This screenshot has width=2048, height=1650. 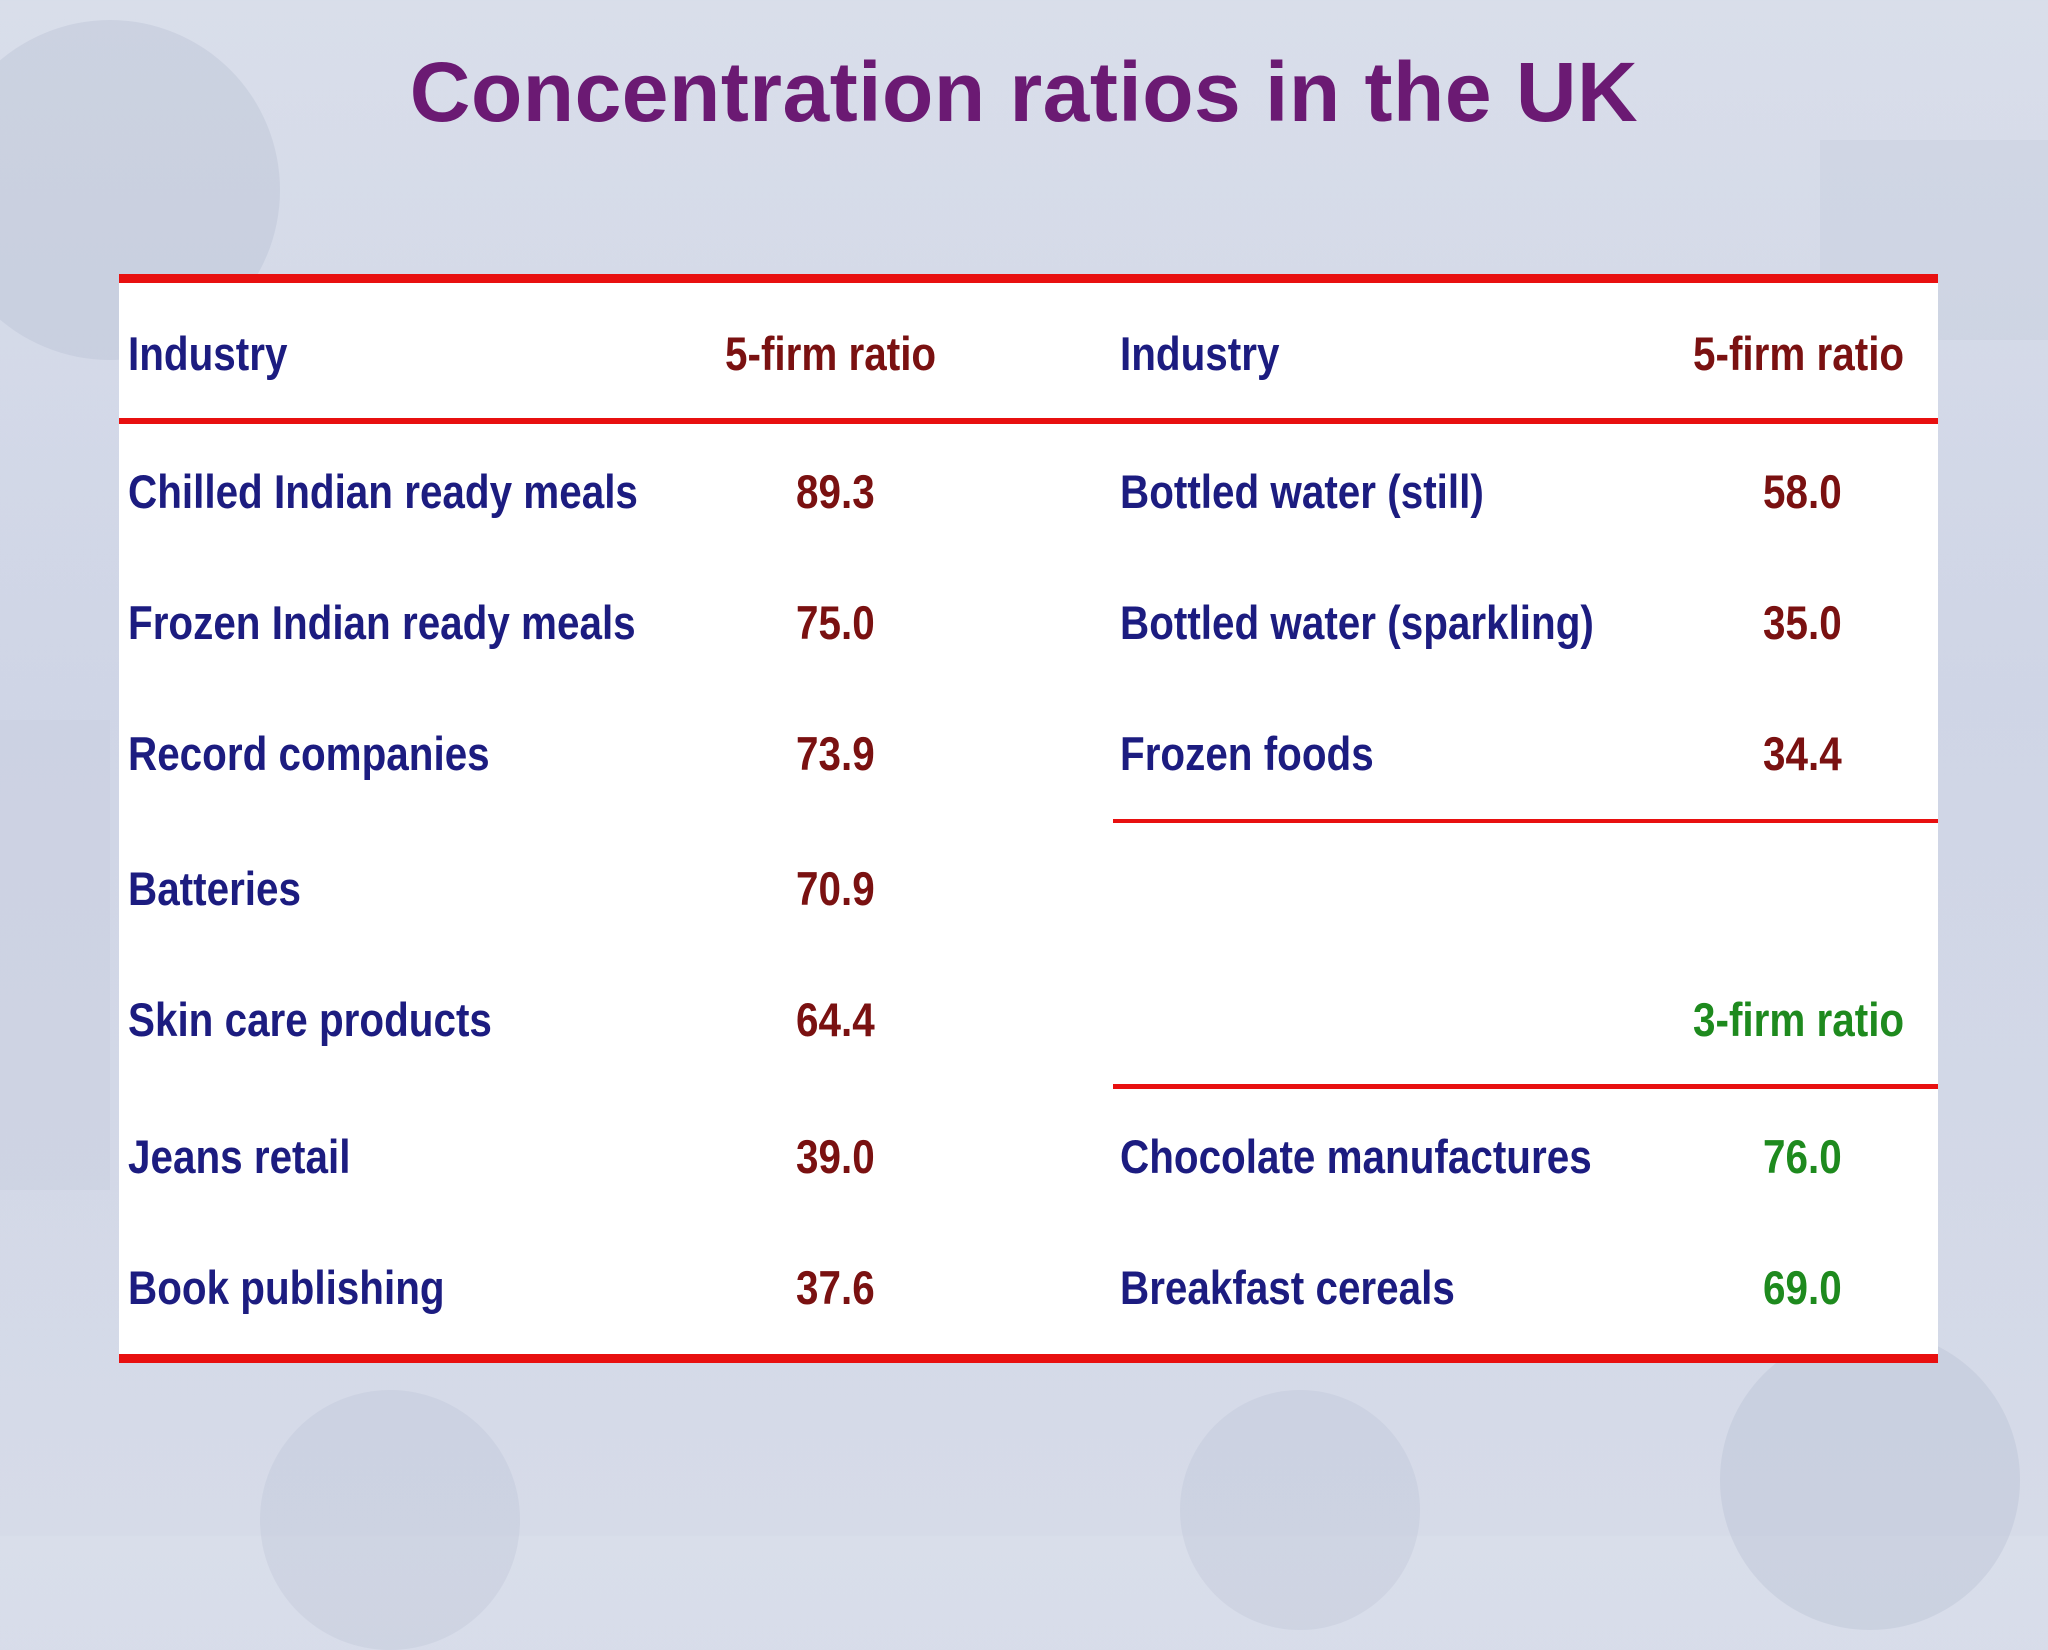 What do you see at coordinates (1525, 821) in the screenshot?
I see `right-section-rule` at bounding box center [1525, 821].